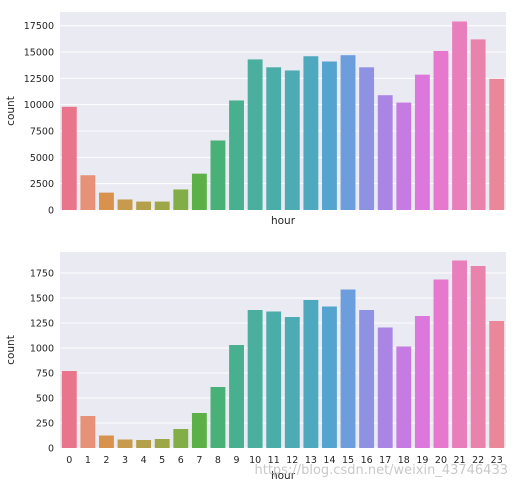 The width and height of the screenshot is (519, 487). What do you see at coordinates (459, 460) in the screenshot?
I see `x-tick-label-bottom-21: 21` at bounding box center [459, 460].